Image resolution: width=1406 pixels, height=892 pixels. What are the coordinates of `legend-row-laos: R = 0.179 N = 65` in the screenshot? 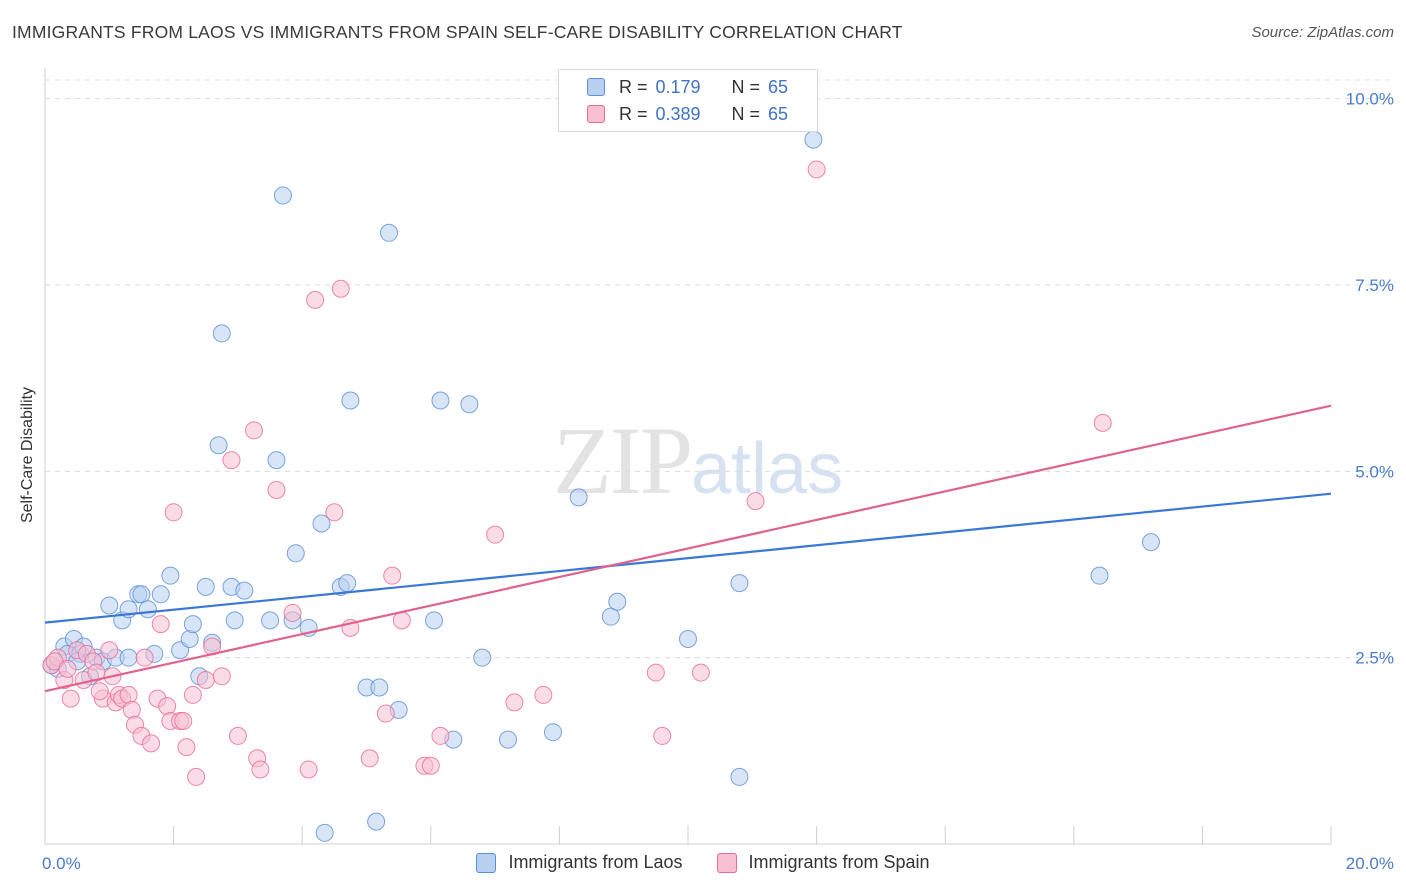 It's located at (687, 87).